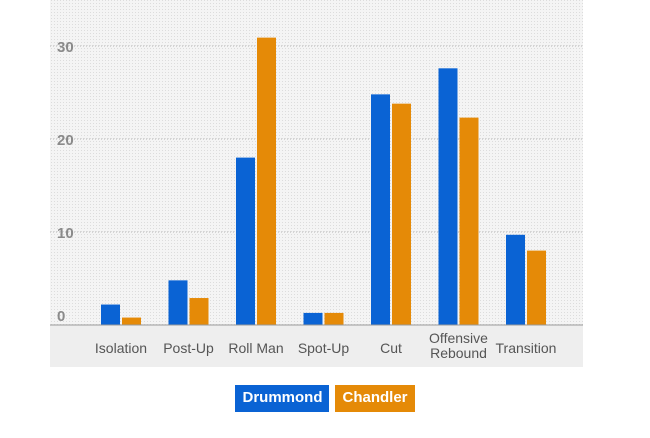 The height and width of the screenshot is (438, 650). I want to click on legend: Drummond Chandler, so click(325, 398).